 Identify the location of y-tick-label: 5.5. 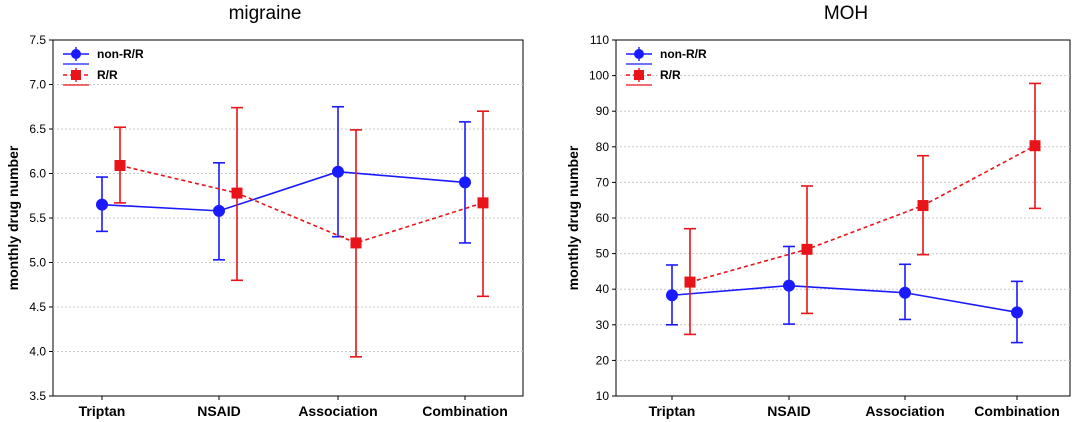
(37, 218).